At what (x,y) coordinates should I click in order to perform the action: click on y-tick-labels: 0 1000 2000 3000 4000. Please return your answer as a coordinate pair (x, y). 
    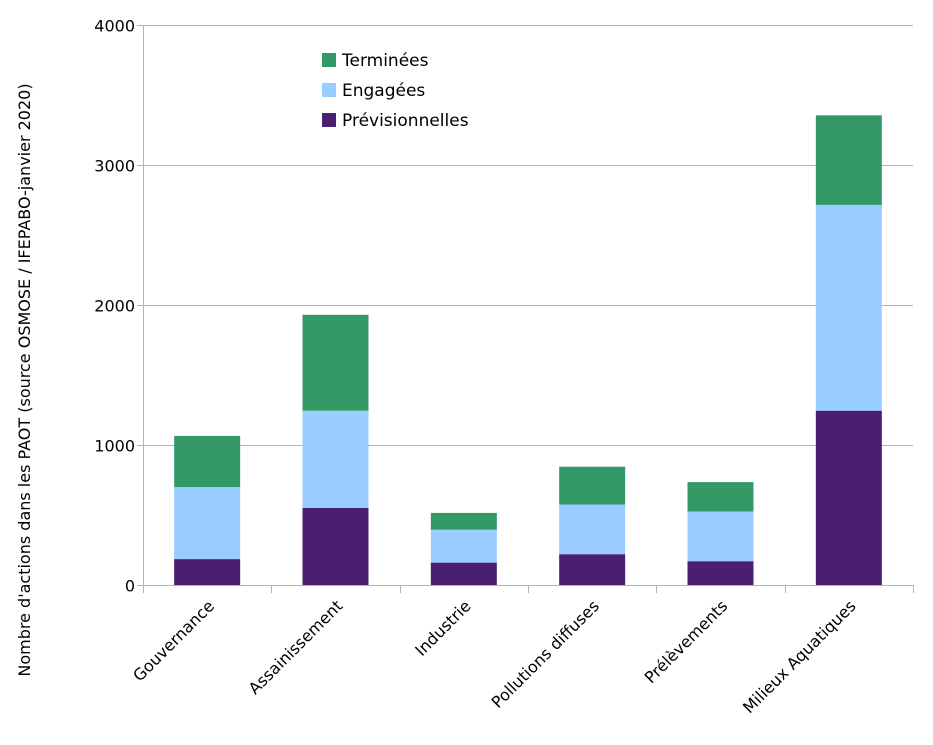
    Looking at the image, I should click on (114, 306).